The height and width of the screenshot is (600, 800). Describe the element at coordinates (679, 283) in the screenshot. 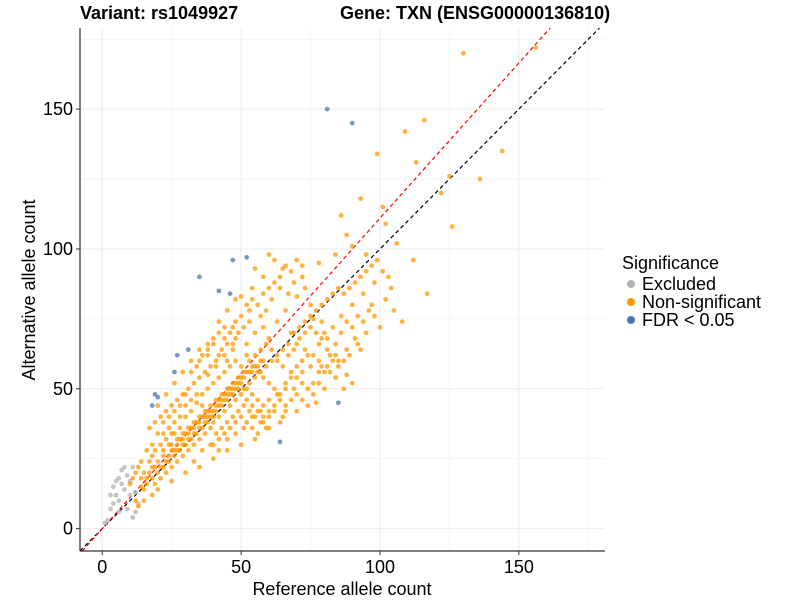

I see `legend-label-excluded: Excluded` at that location.